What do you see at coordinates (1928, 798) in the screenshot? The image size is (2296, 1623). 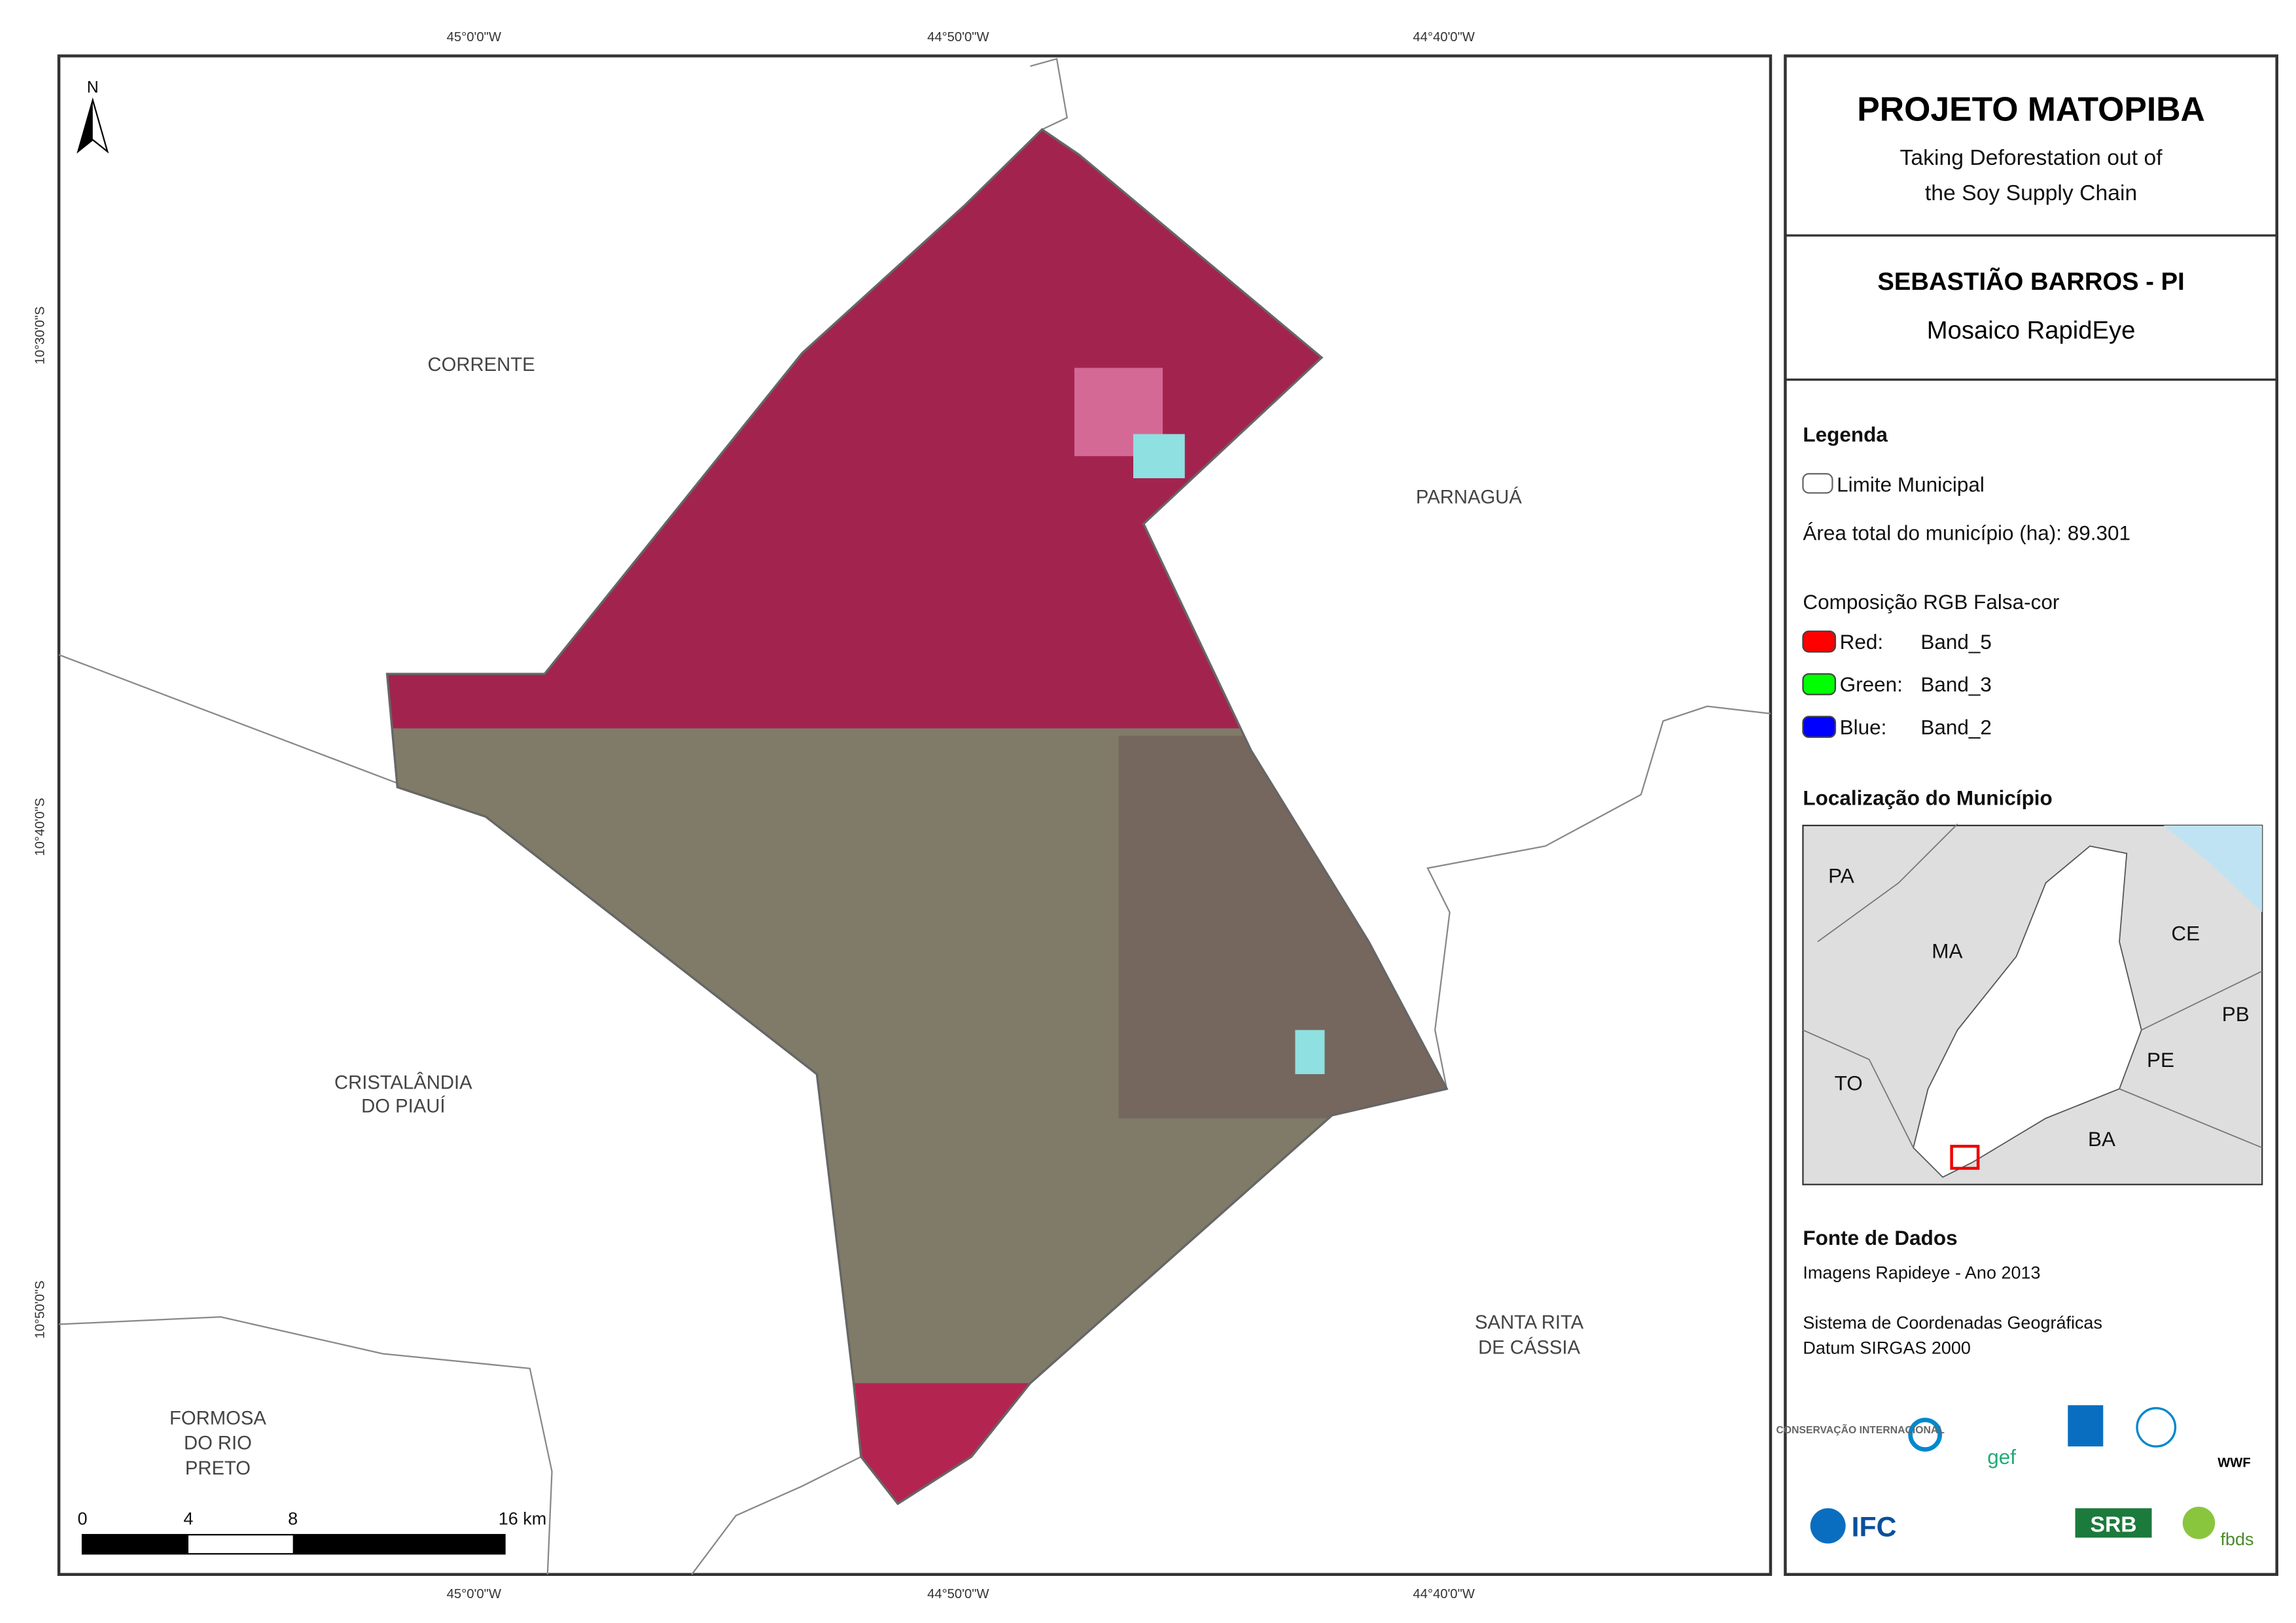 I see `location-heading: Localização do Município` at bounding box center [1928, 798].